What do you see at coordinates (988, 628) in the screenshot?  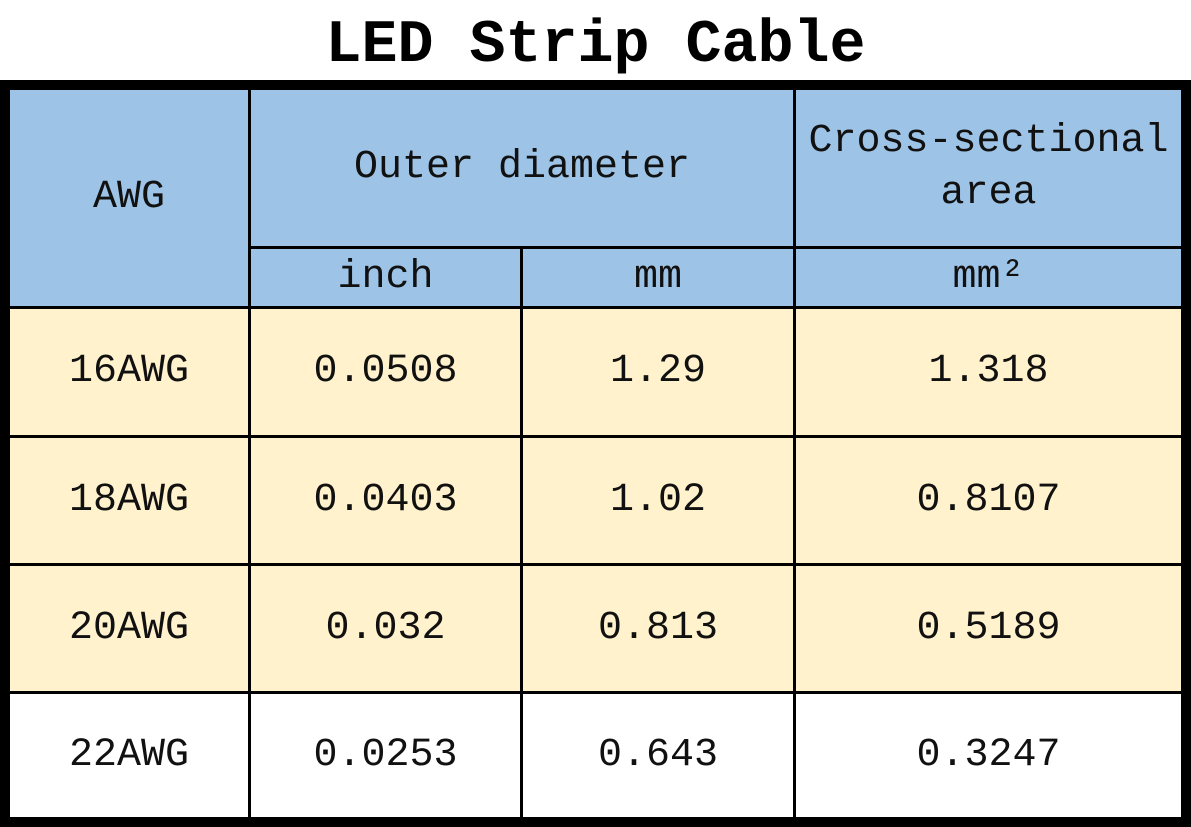 I see `table-cell: 0.5189` at bounding box center [988, 628].